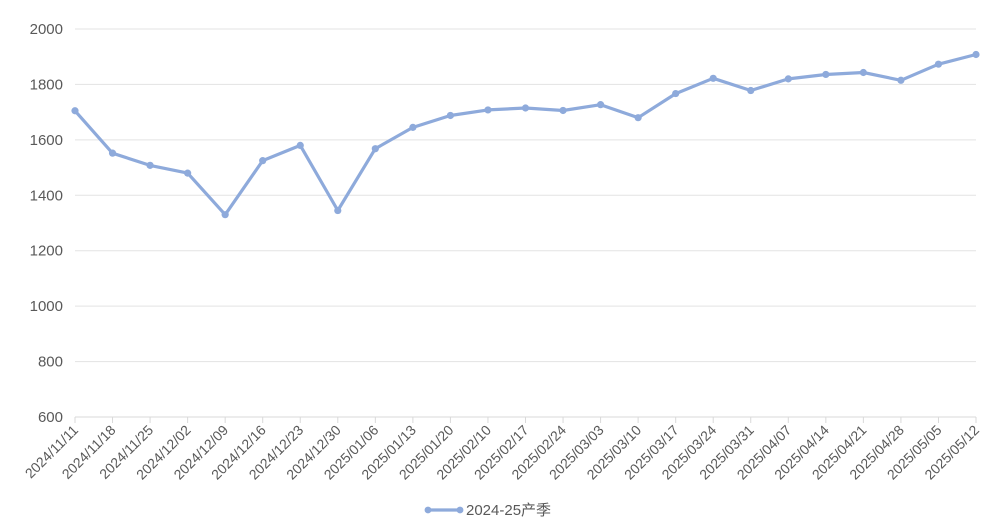 The width and height of the screenshot is (989, 530). I want to click on y-tick-label: 2000, so click(46, 29).